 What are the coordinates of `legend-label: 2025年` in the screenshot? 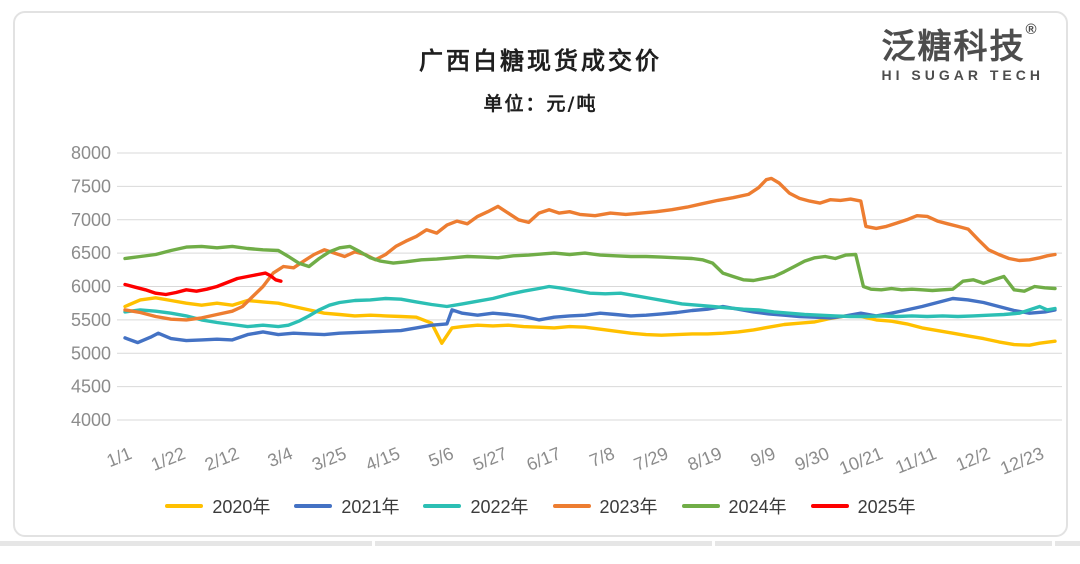 It's located at (886, 507).